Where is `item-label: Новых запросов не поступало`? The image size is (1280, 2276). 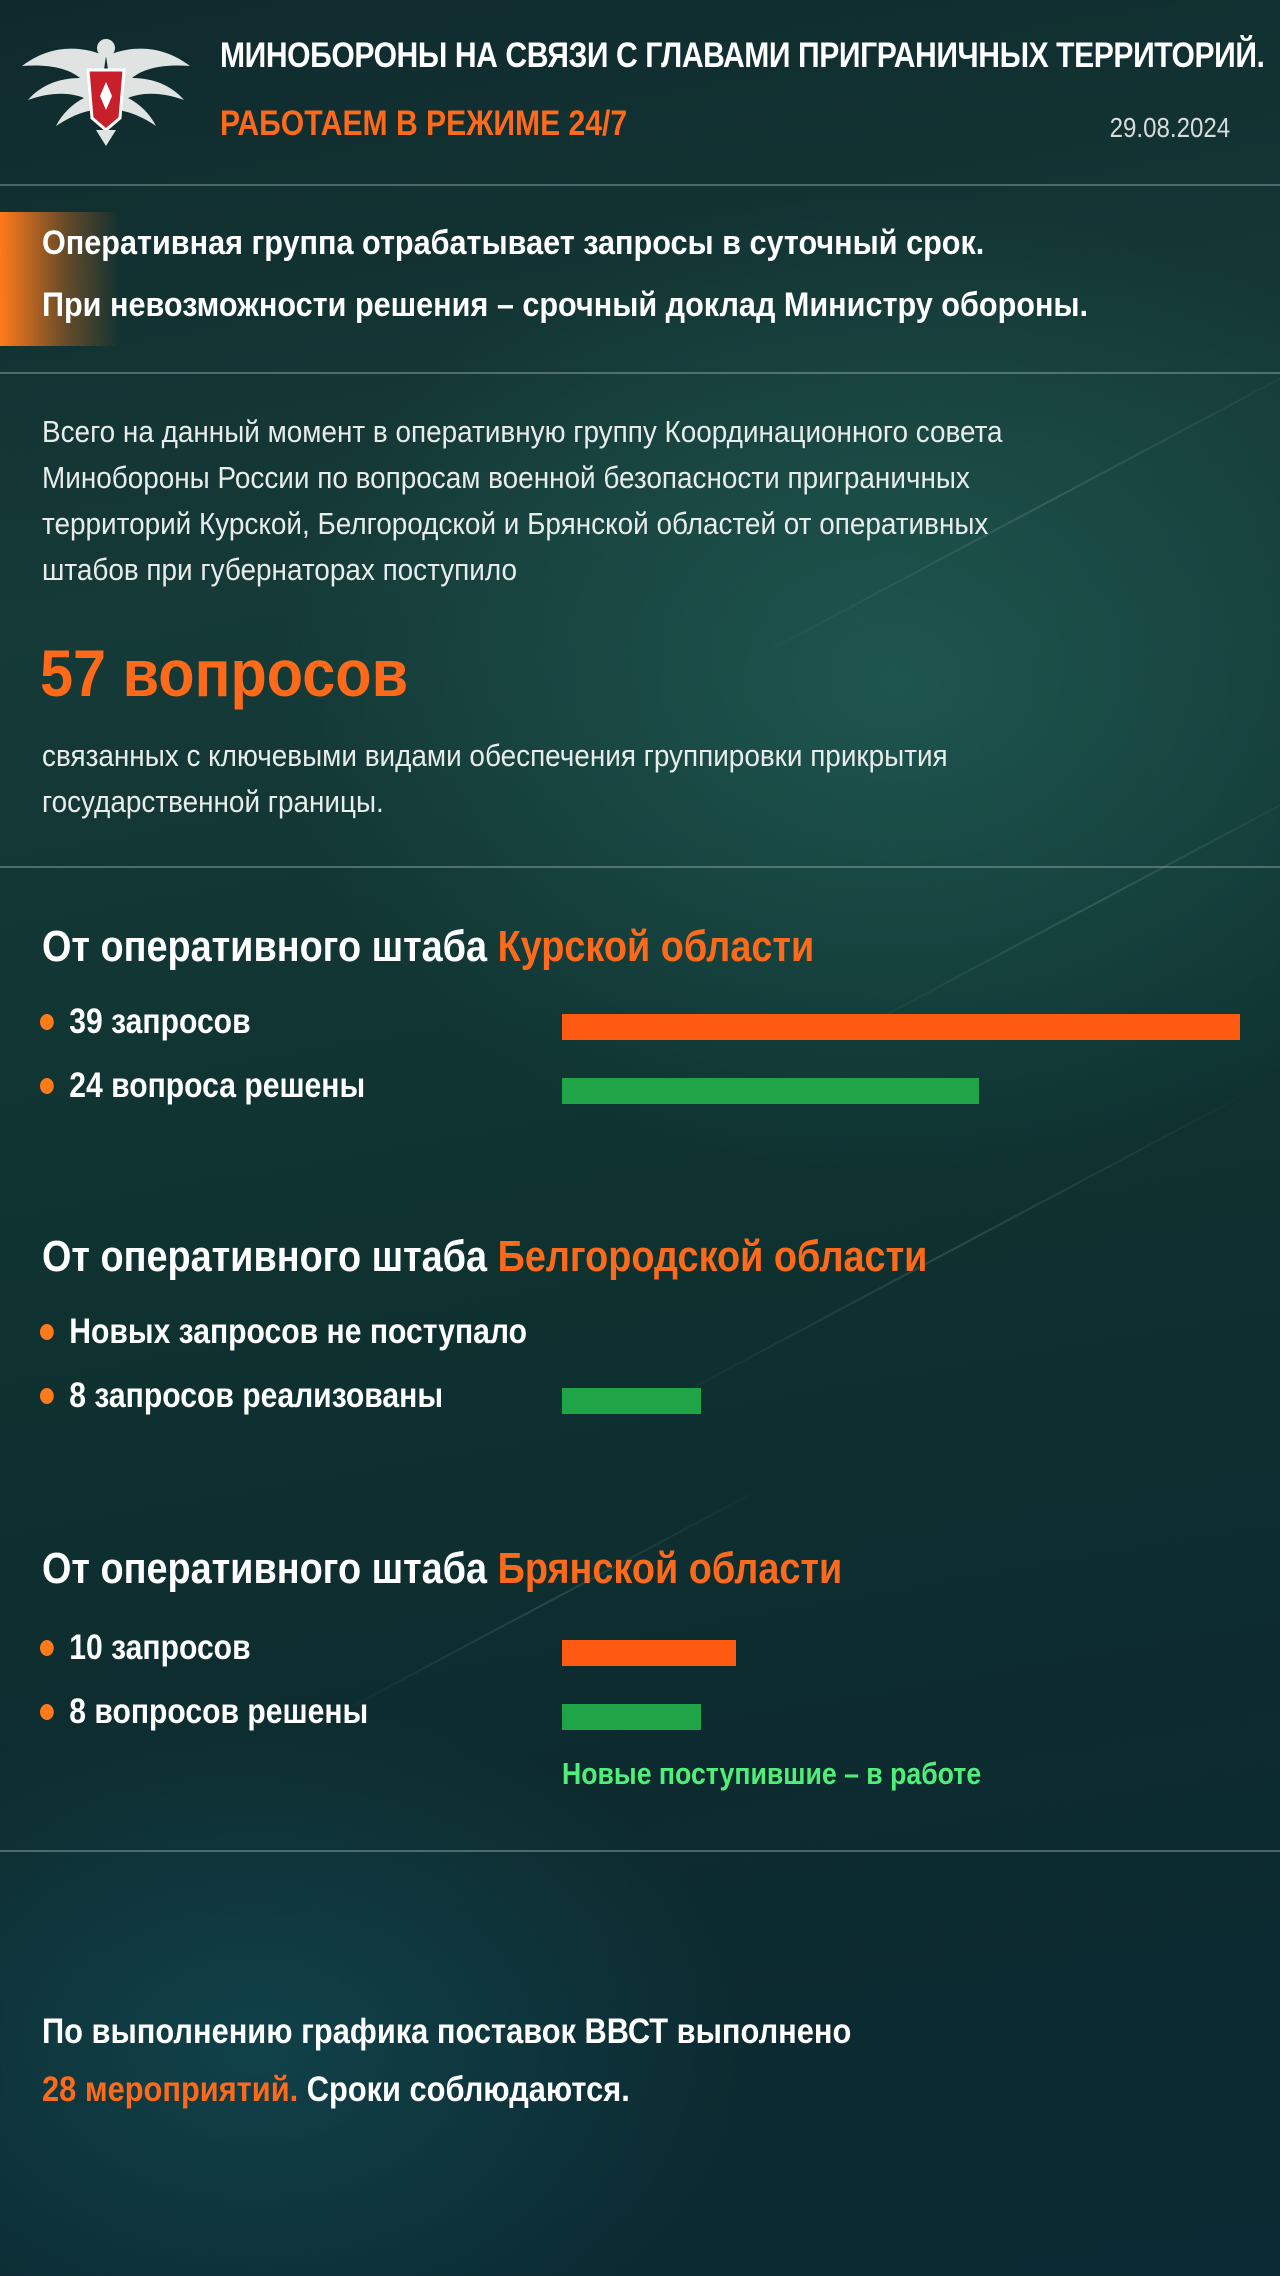
item-label: Новых запросов не поступало is located at coordinates (298, 1331).